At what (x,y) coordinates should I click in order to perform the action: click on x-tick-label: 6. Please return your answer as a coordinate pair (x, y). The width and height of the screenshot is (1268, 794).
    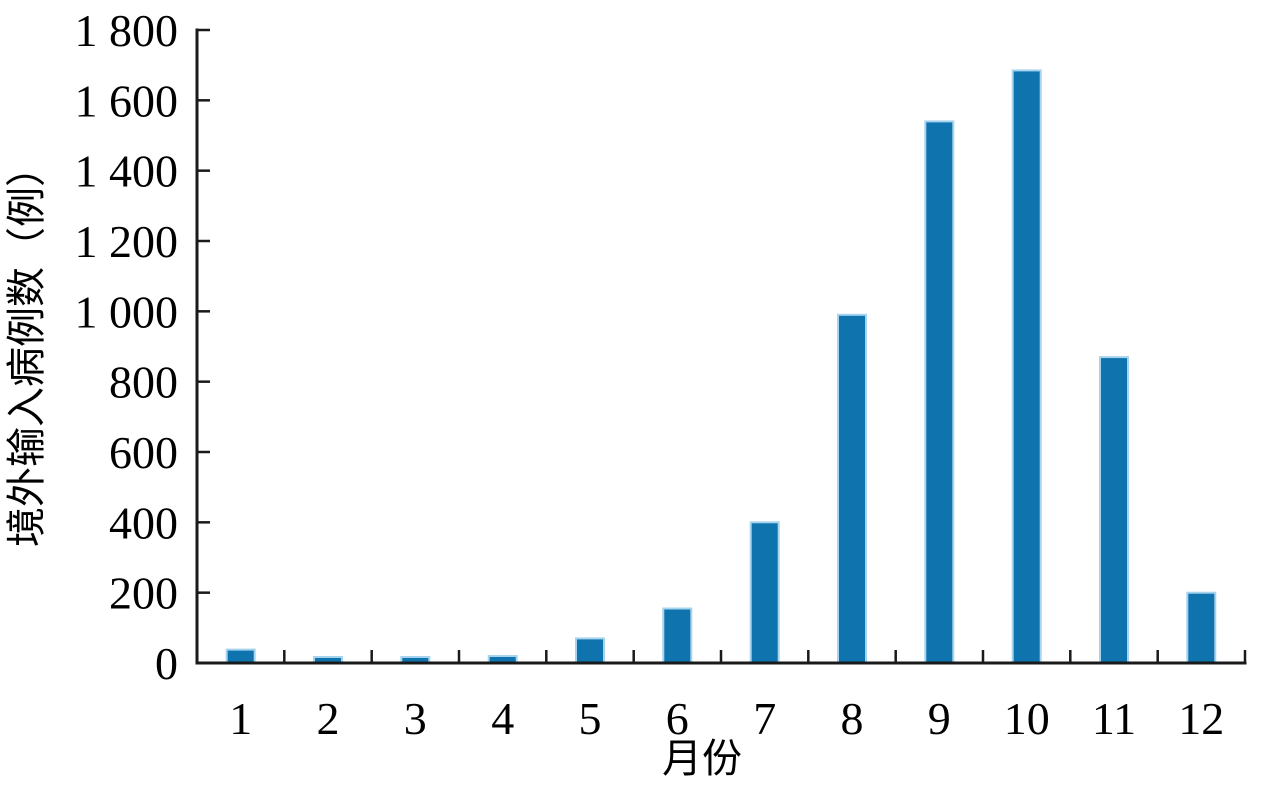
    Looking at the image, I should click on (677, 718).